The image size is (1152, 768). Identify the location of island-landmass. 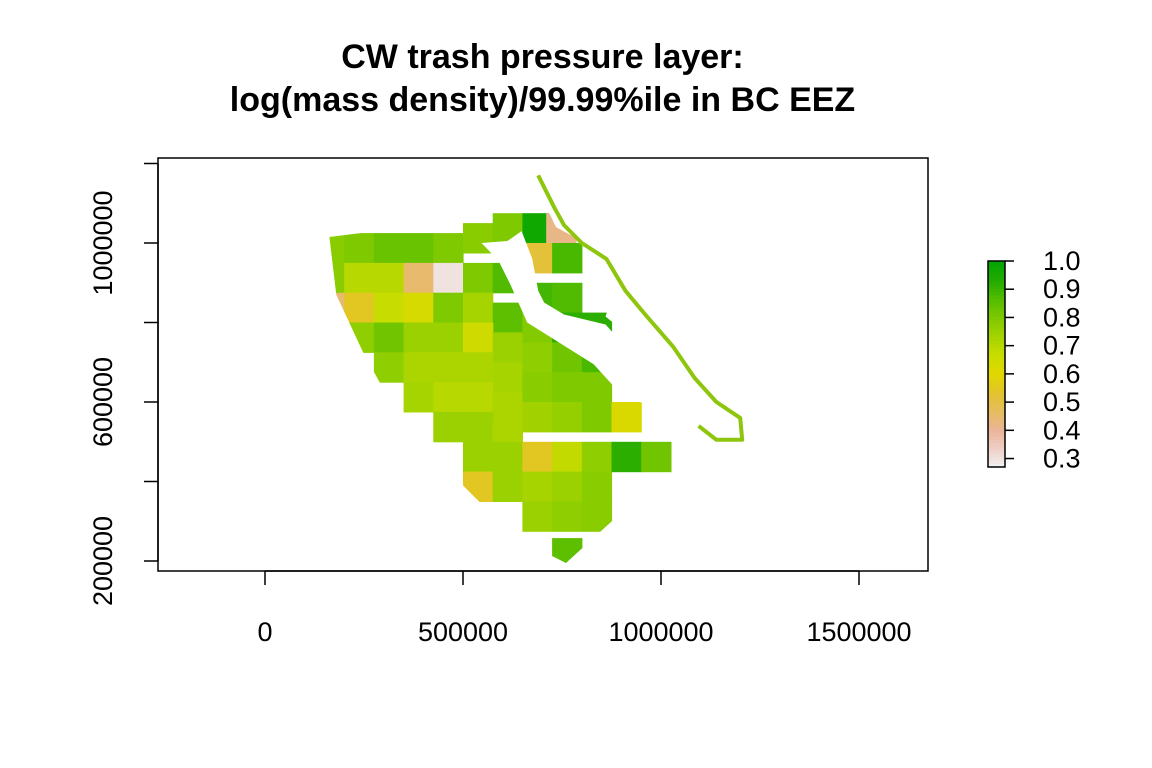
(579, 324).